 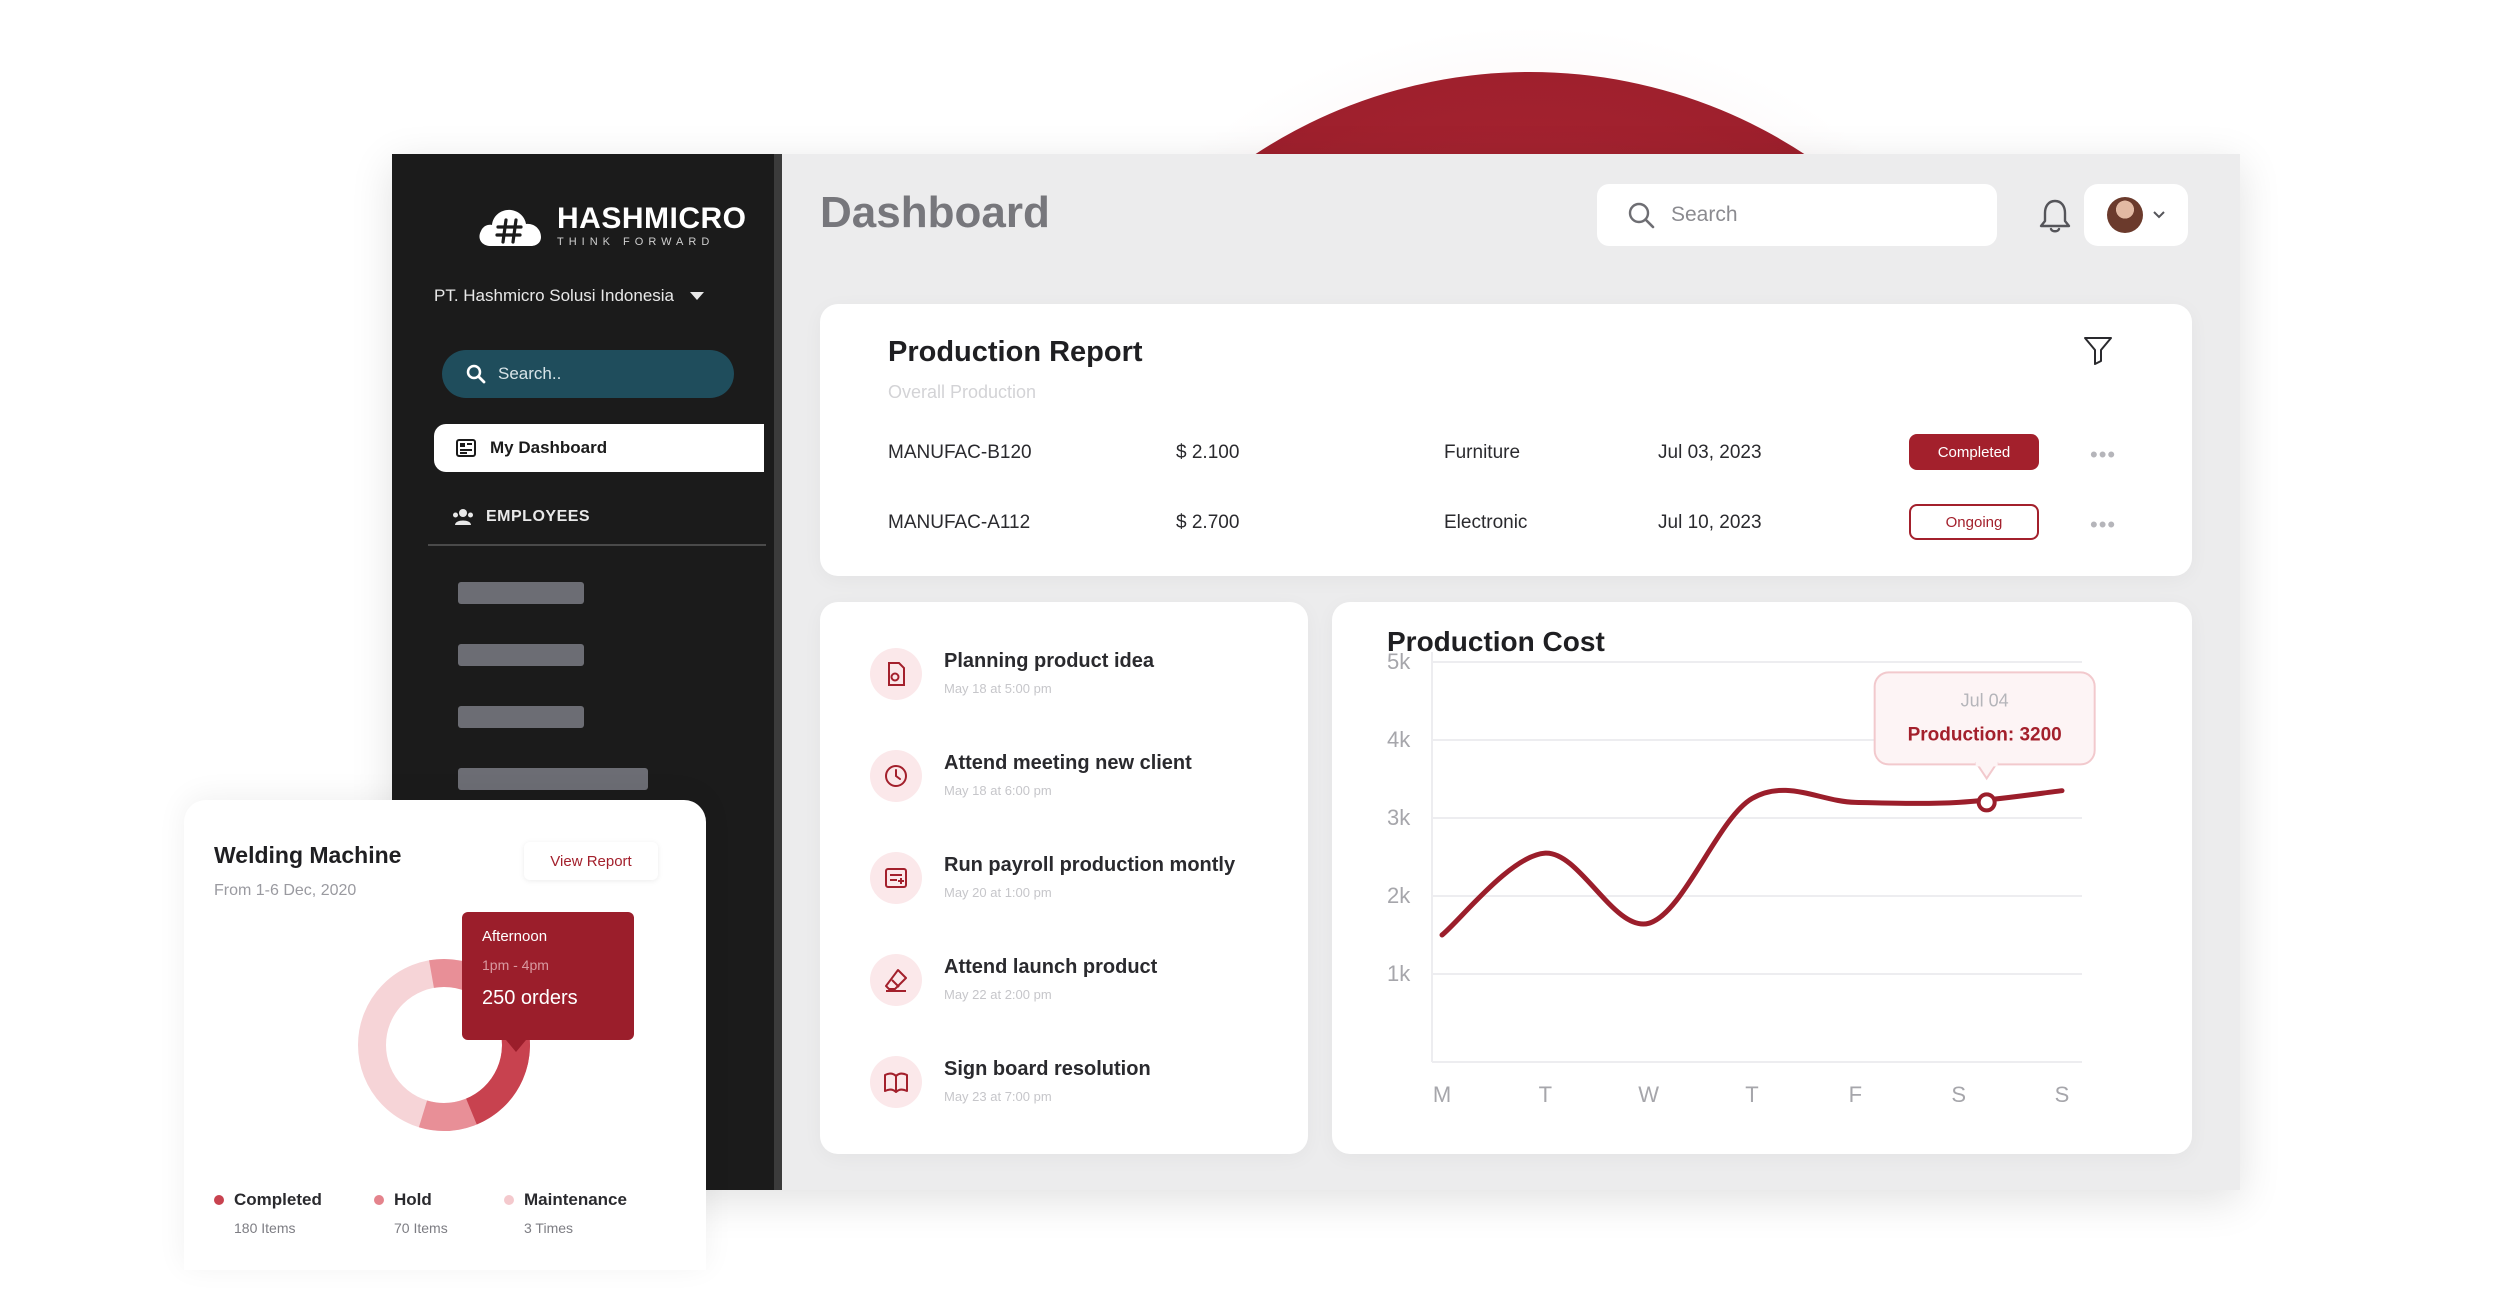 What do you see at coordinates (1486, 522) in the screenshot?
I see `production-category: Electronic` at bounding box center [1486, 522].